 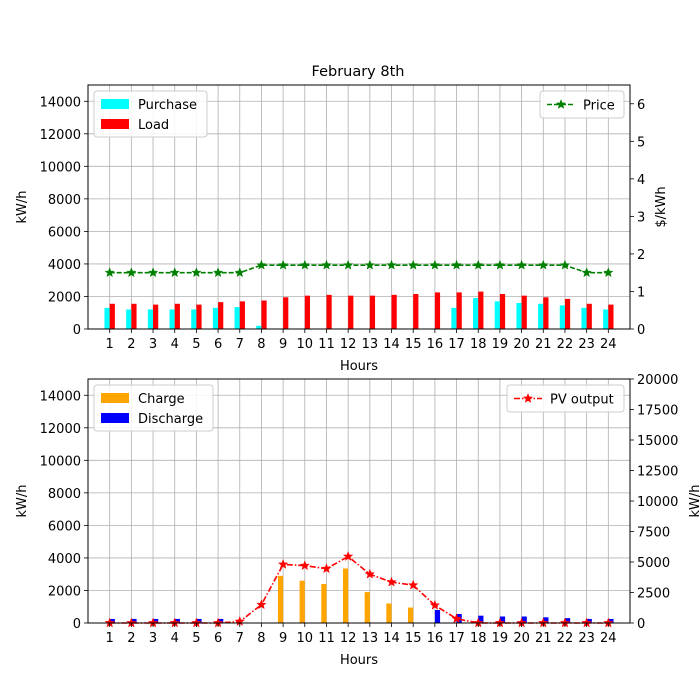 I want to click on y2-tick-label: 5, so click(x=641, y=142).